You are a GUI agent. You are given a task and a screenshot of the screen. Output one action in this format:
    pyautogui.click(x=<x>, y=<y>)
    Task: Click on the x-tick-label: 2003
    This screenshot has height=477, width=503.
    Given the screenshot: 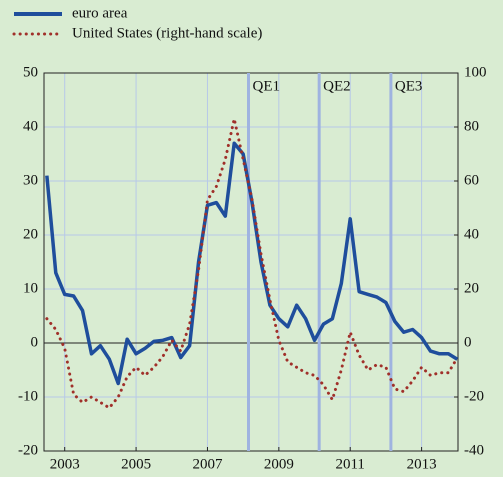 What is the action you would take?
    pyautogui.click(x=65, y=464)
    